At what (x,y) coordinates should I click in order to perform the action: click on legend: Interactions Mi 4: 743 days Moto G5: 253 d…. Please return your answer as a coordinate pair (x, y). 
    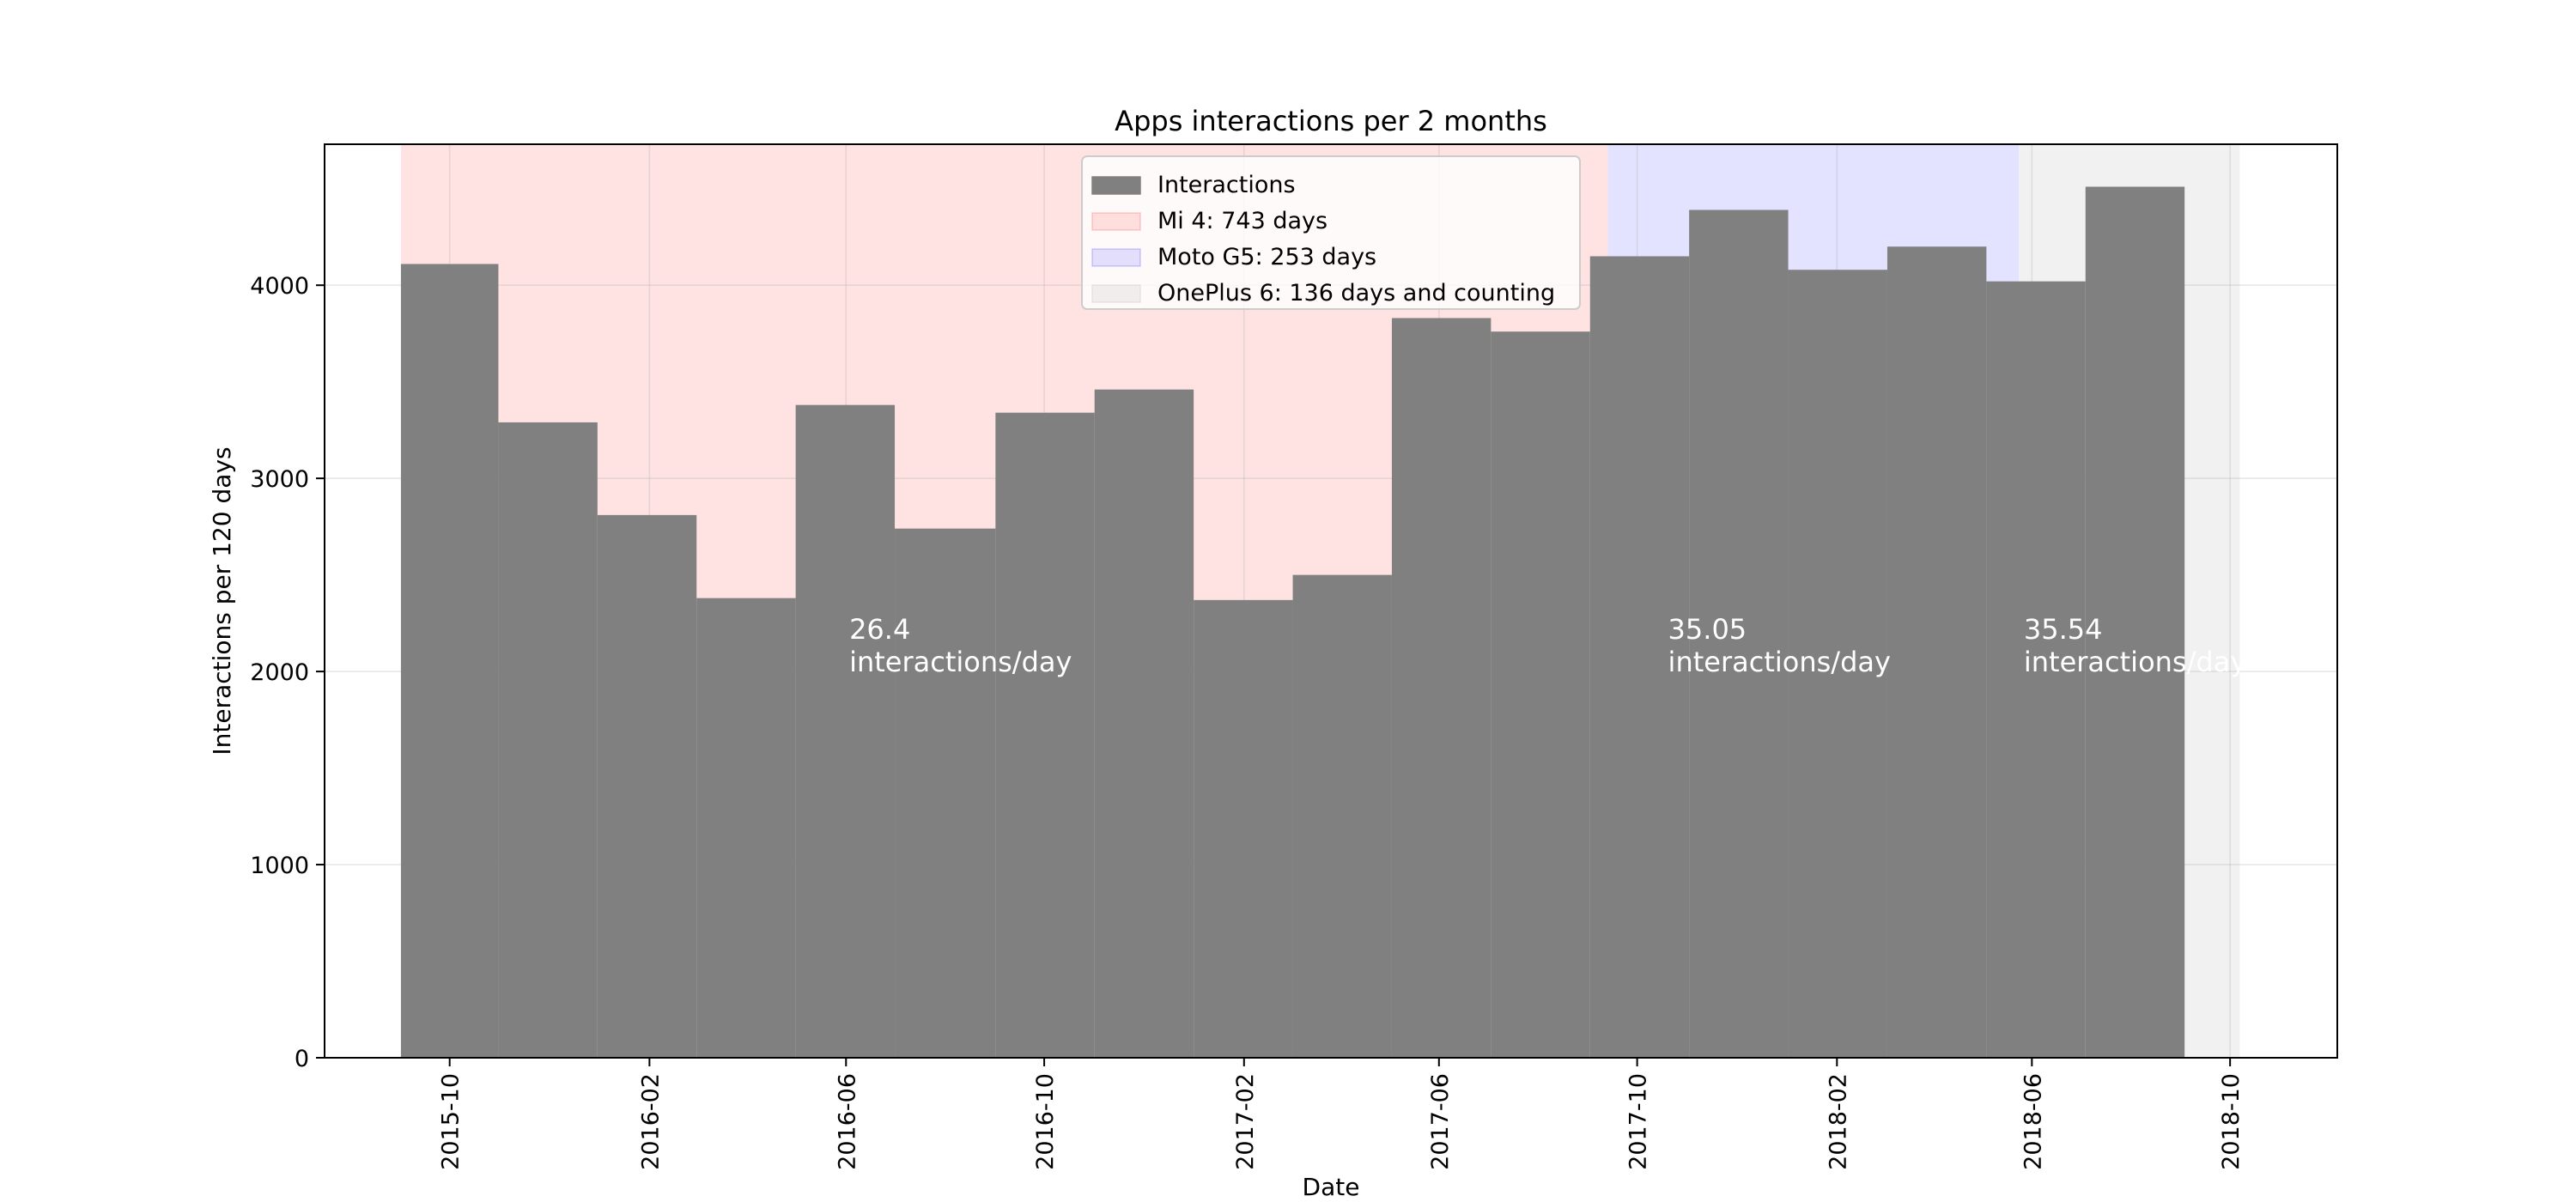
    Looking at the image, I should click on (1331, 233).